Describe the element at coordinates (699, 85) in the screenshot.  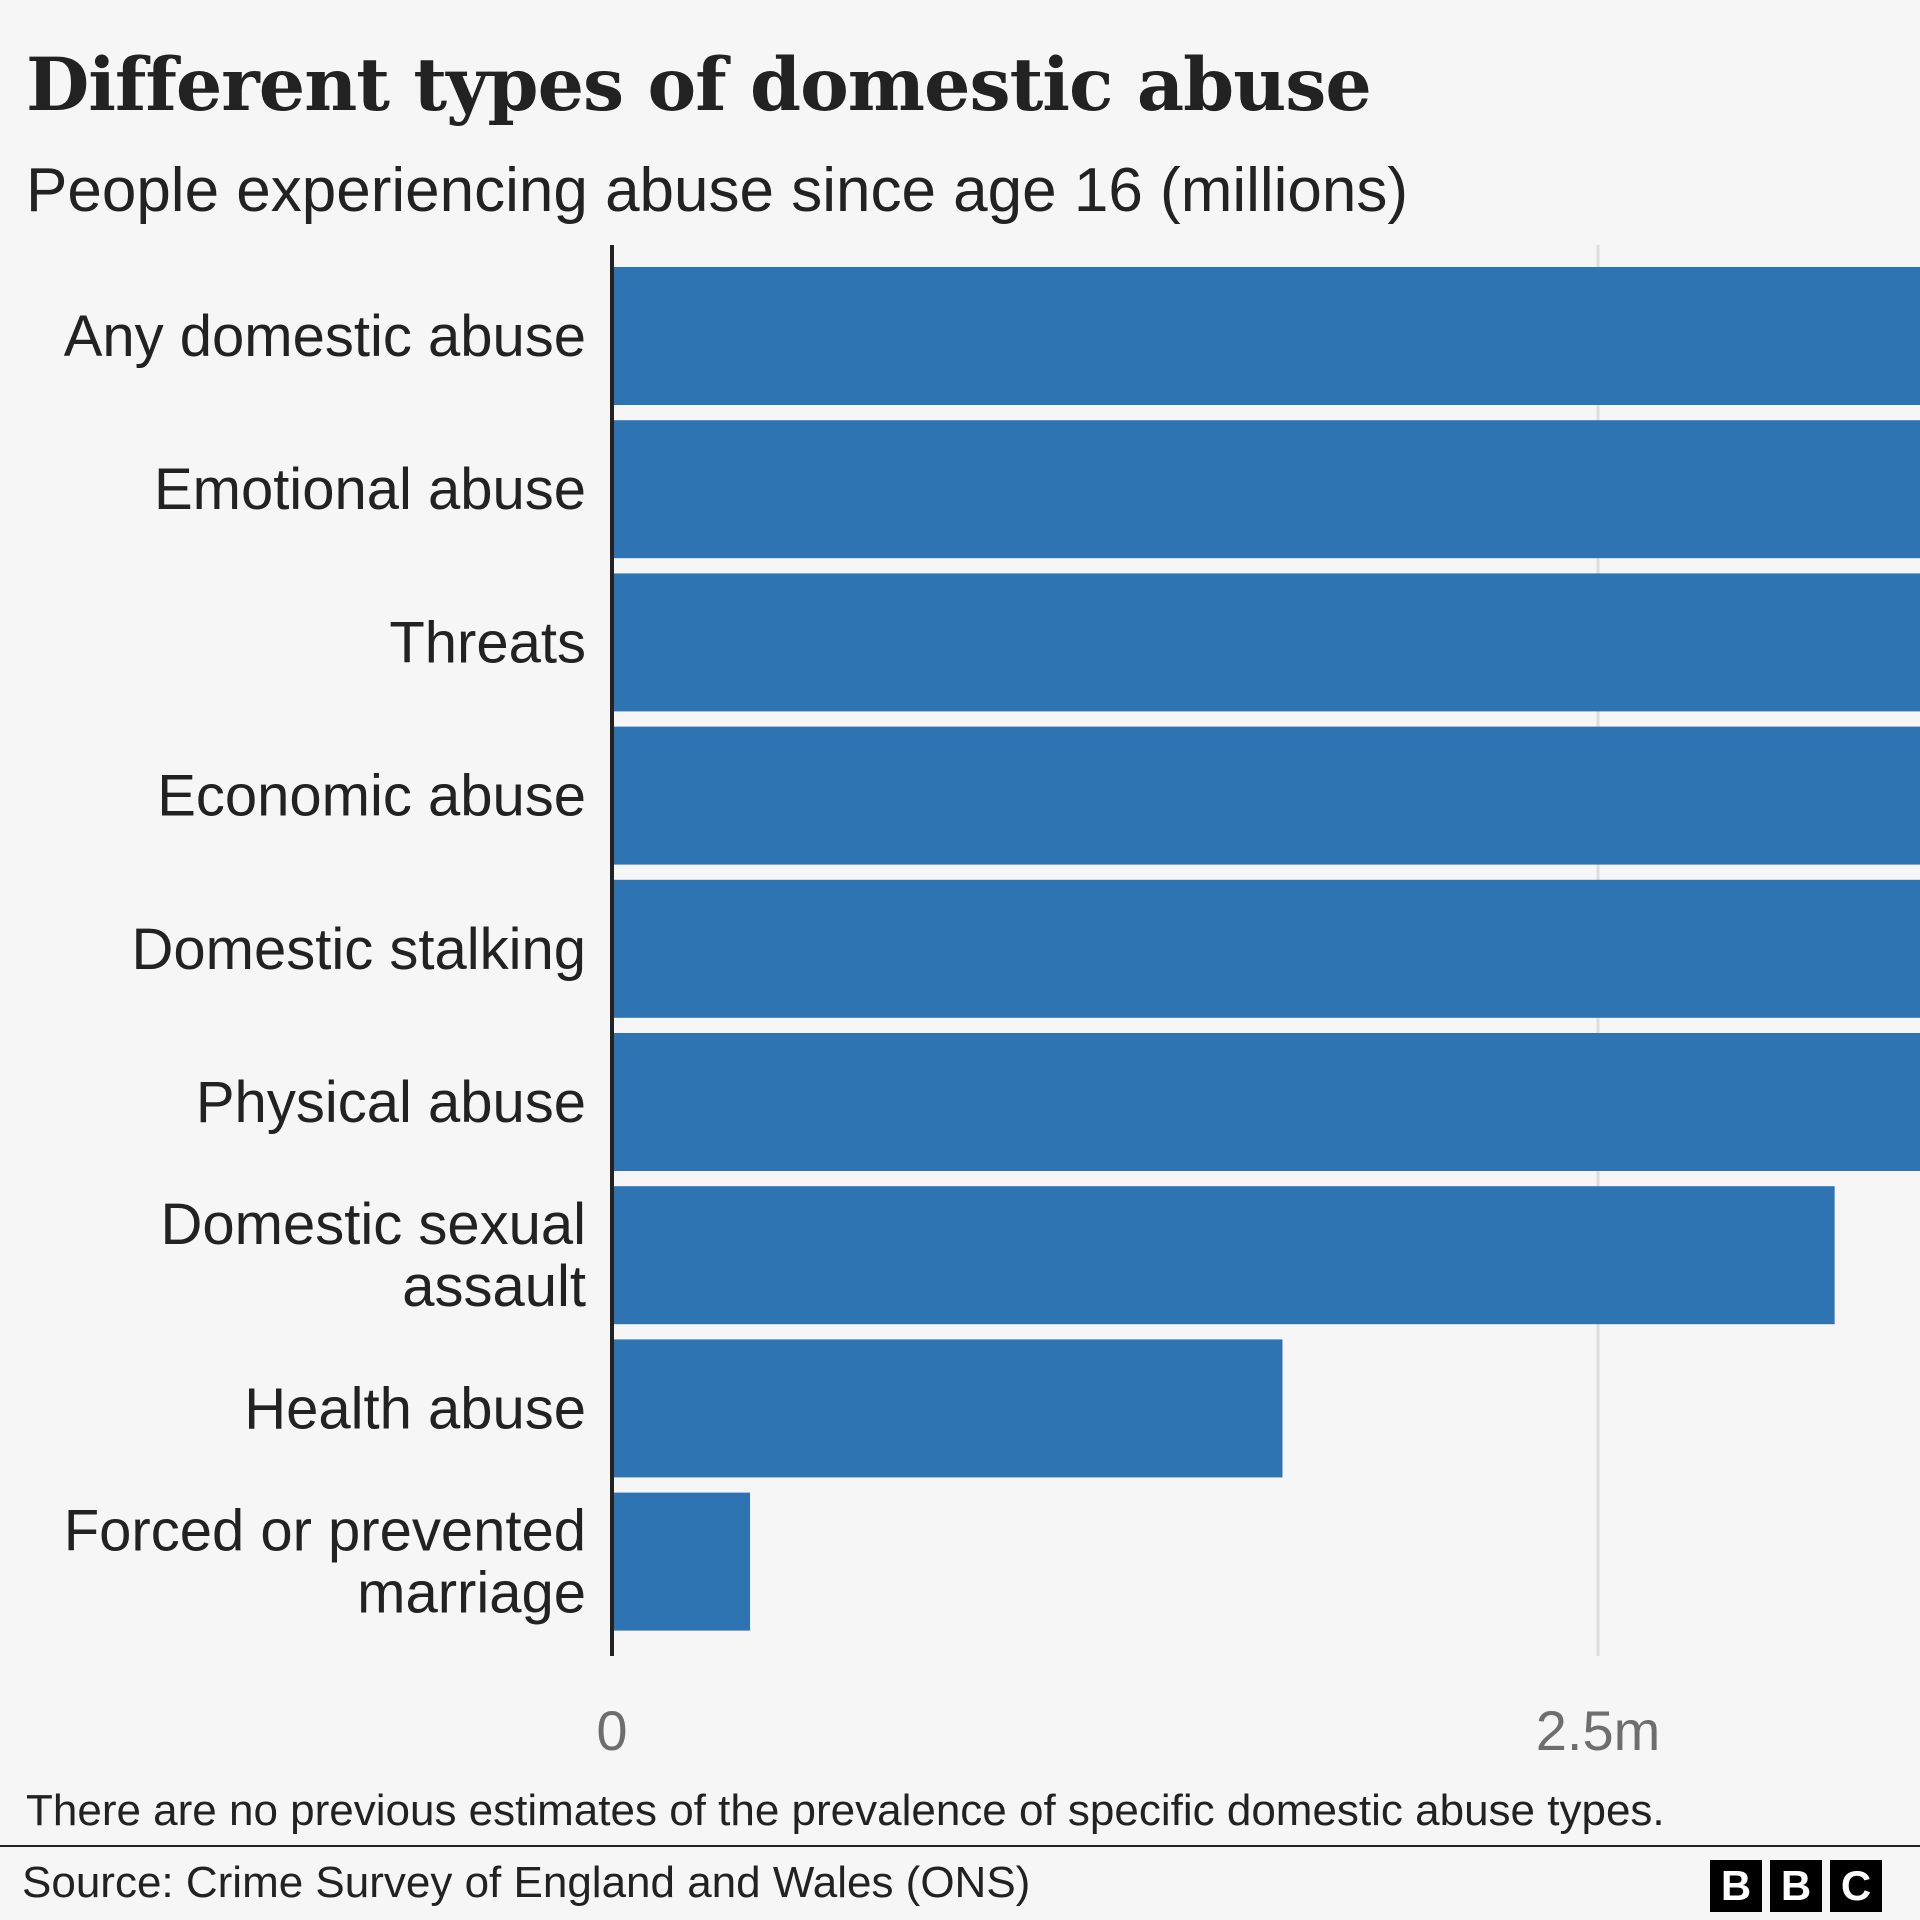
I see `chart-title: Different types of domestic abuse` at that location.